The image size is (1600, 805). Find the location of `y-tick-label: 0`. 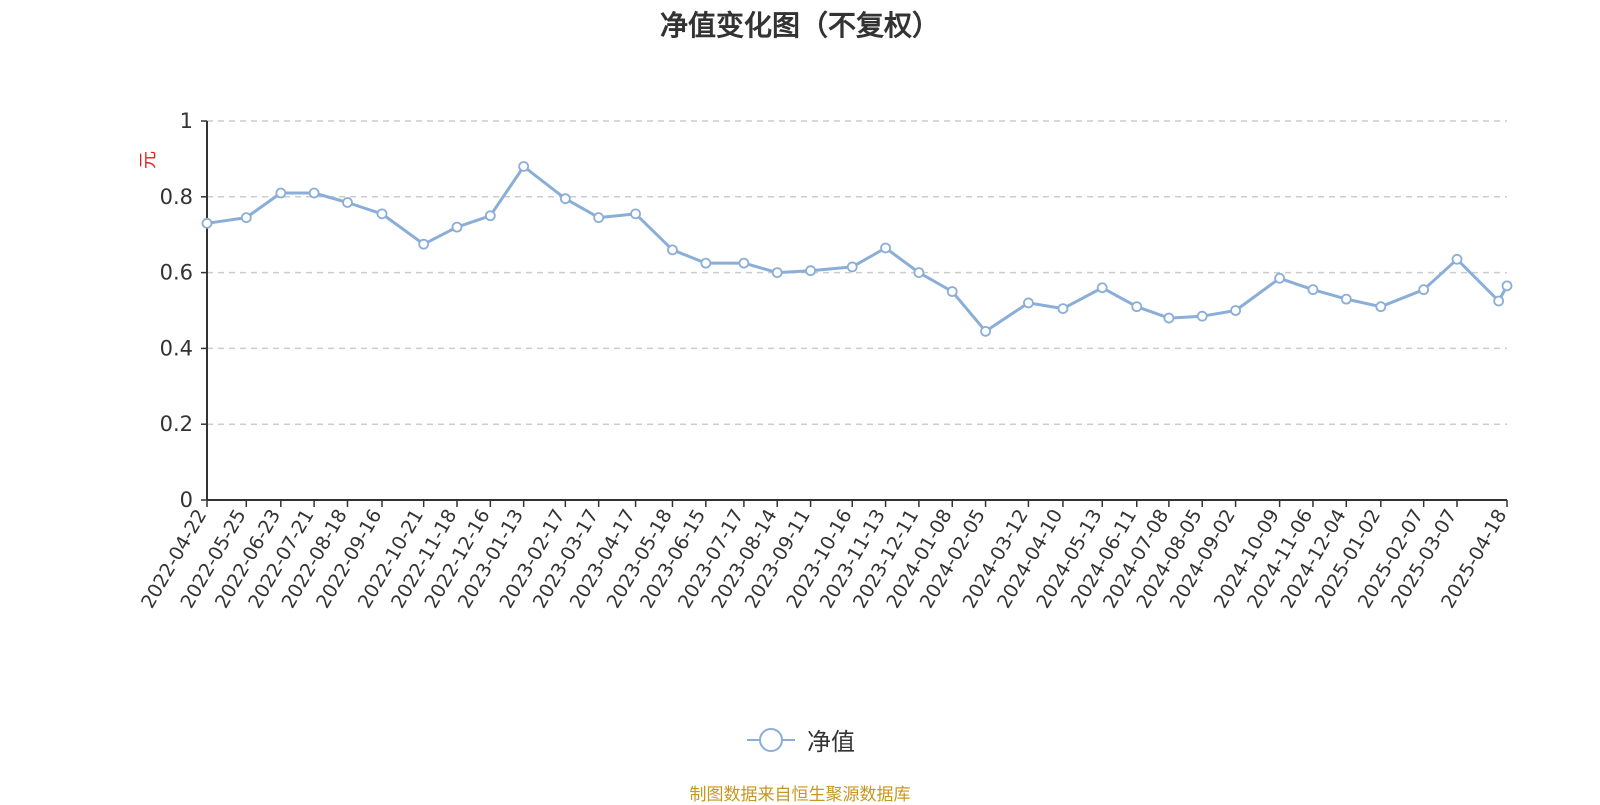

y-tick-label: 0 is located at coordinates (186, 500).